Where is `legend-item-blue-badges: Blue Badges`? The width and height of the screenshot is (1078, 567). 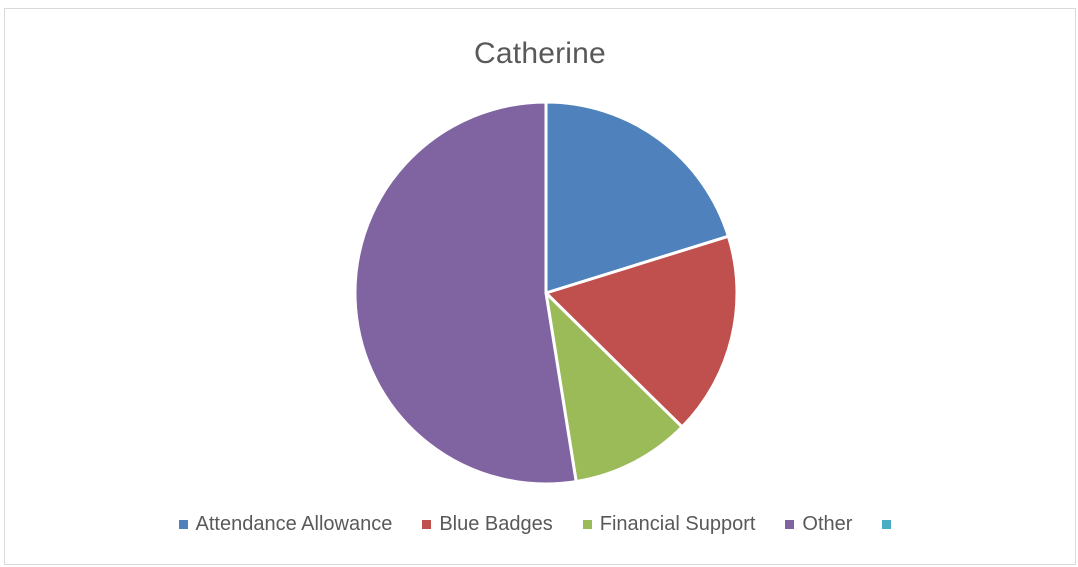 legend-item-blue-badges: Blue Badges is located at coordinates (487, 524).